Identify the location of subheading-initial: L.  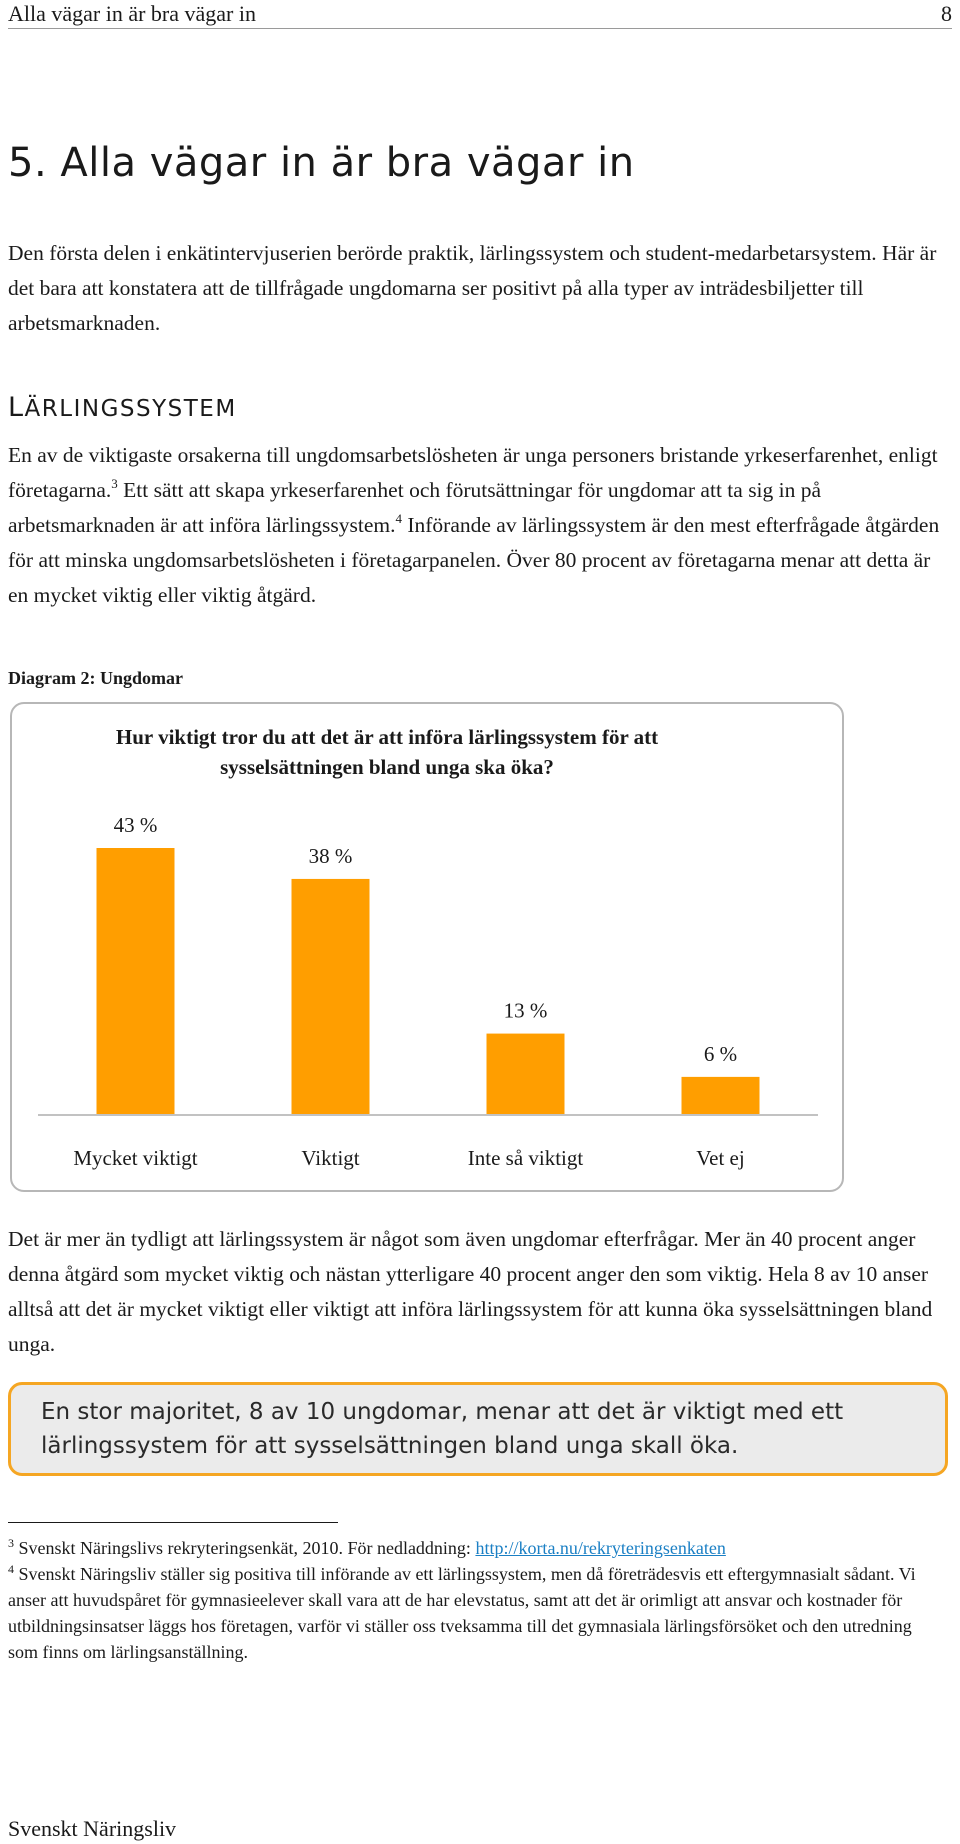
(16, 407).